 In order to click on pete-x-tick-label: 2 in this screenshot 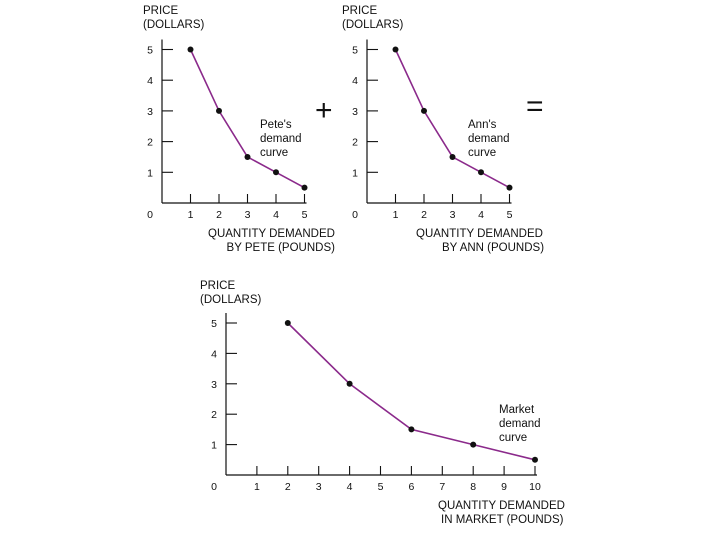, I will do `click(219, 215)`.